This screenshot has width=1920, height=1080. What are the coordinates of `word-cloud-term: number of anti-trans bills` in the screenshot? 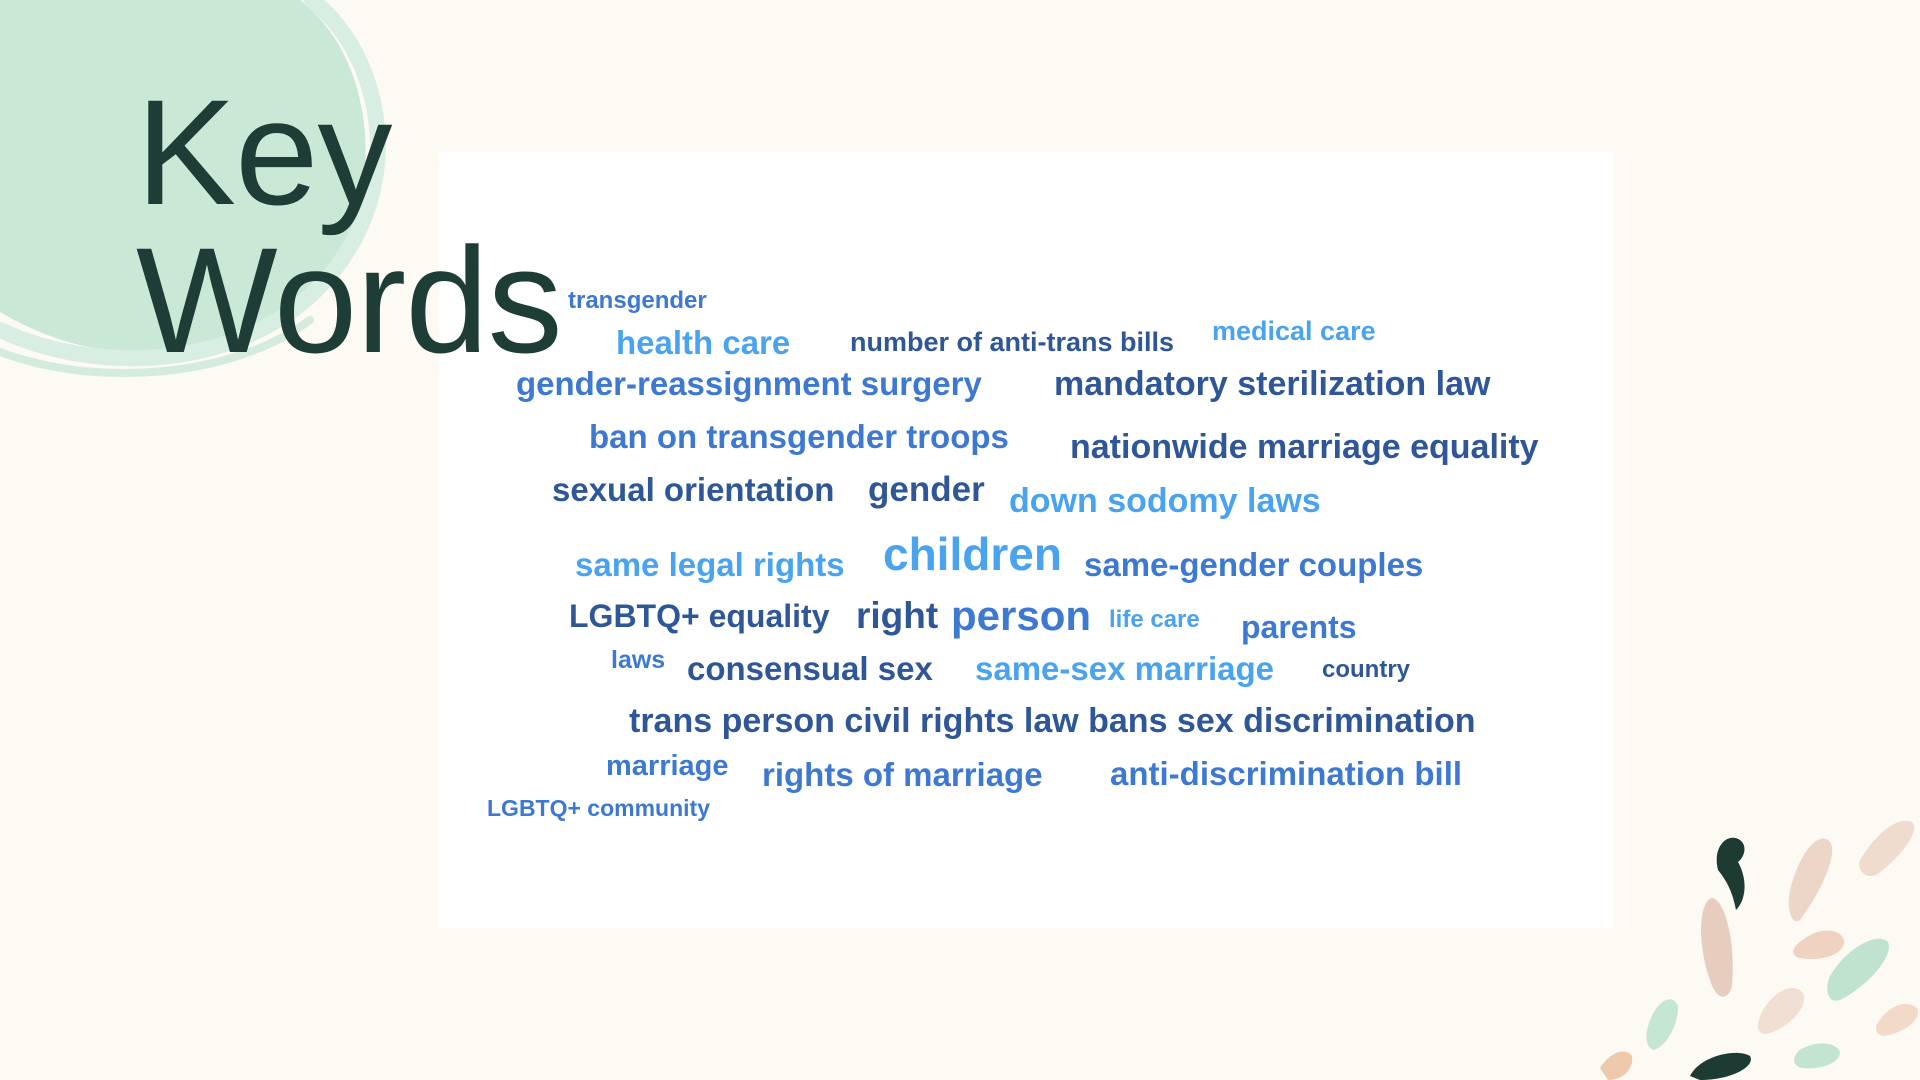 It's located at (1012, 342).